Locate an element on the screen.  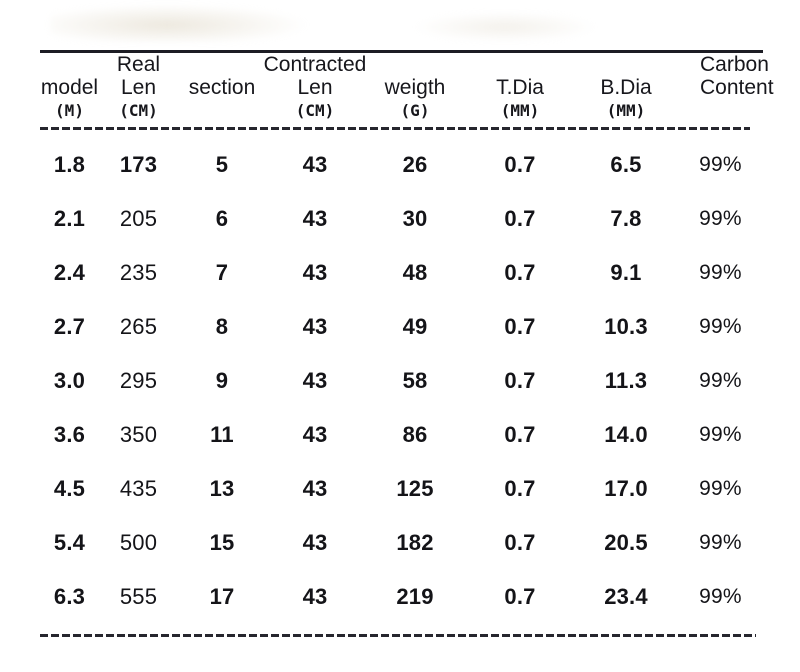
table-cell: 5 is located at coordinates (222, 164).